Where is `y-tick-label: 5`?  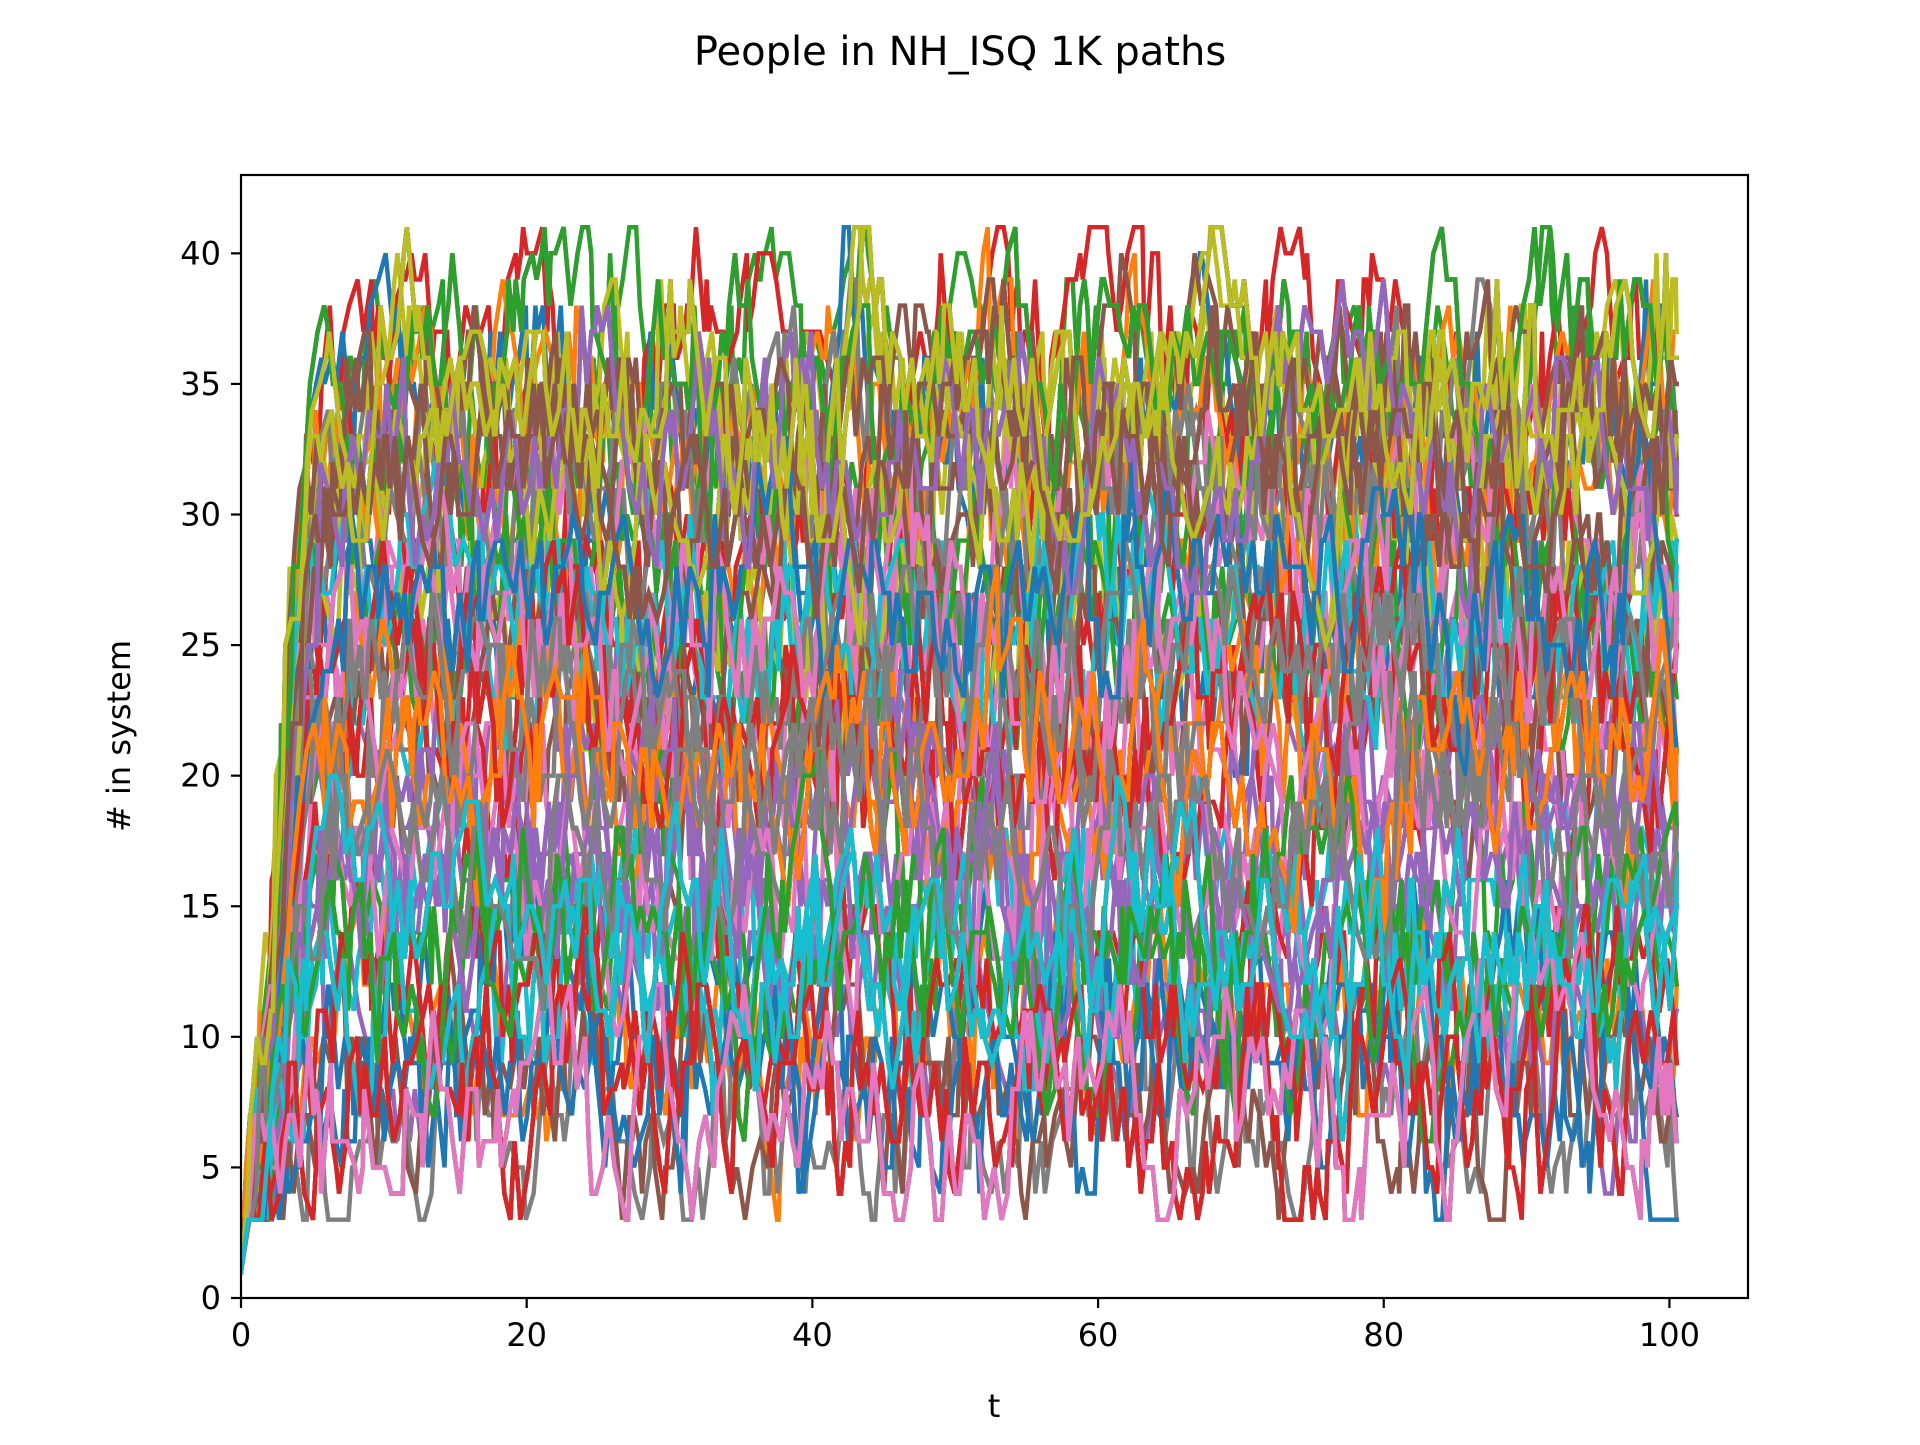 y-tick-label: 5 is located at coordinates (211, 1167).